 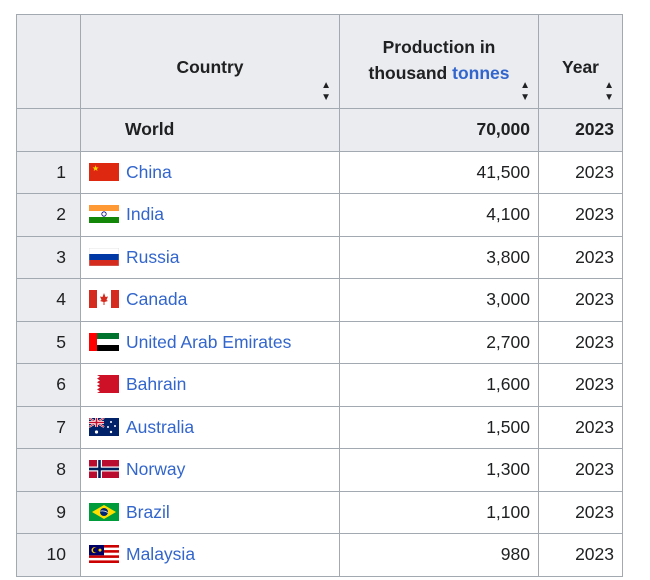 I want to click on rank-cell: 1, so click(x=48, y=172).